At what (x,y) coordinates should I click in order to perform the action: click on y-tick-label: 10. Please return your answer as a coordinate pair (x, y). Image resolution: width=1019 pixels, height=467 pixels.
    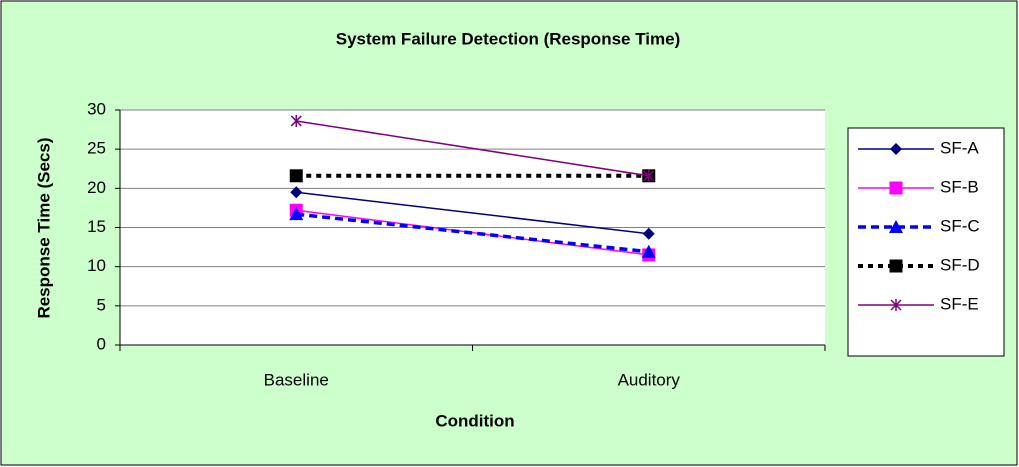
    Looking at the image, I should click on (96, 265).